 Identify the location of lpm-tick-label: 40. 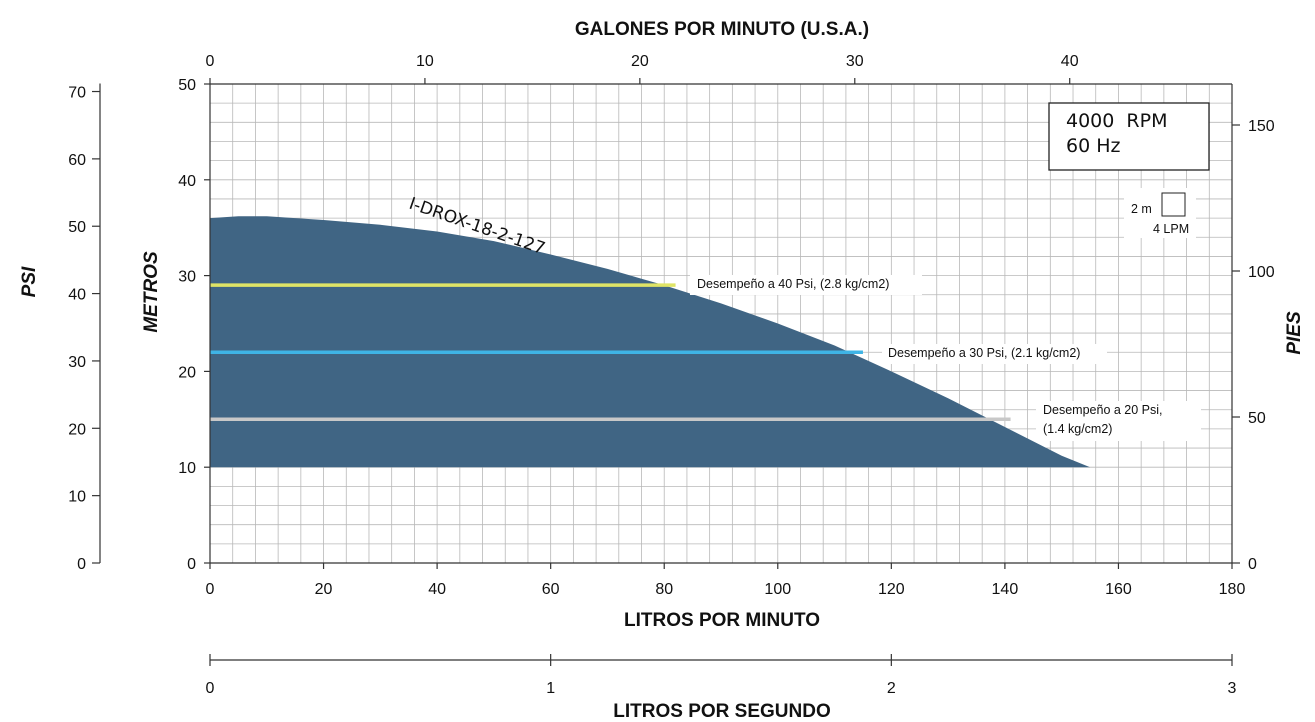
(437, 589).